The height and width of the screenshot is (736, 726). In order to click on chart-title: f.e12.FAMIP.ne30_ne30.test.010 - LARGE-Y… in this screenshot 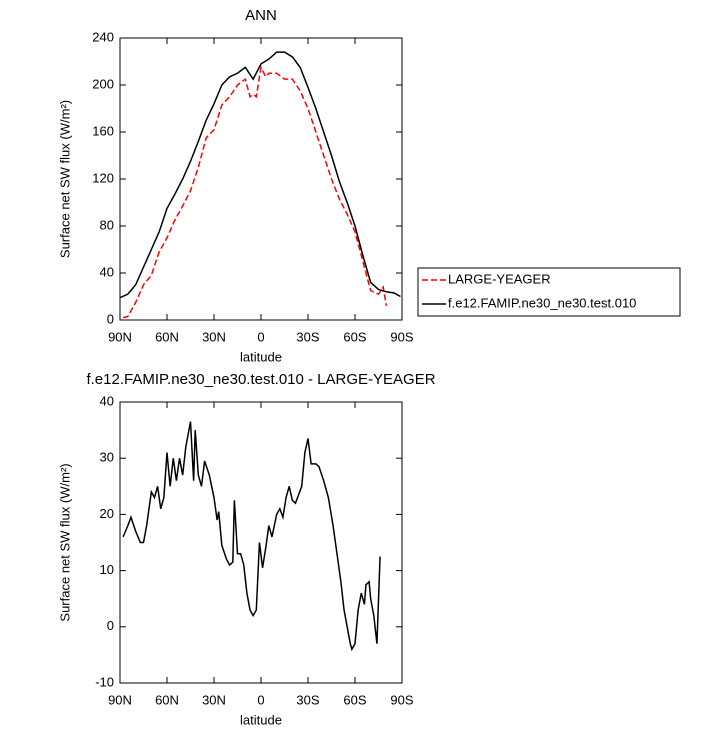, I will do `click(260, 379)`.